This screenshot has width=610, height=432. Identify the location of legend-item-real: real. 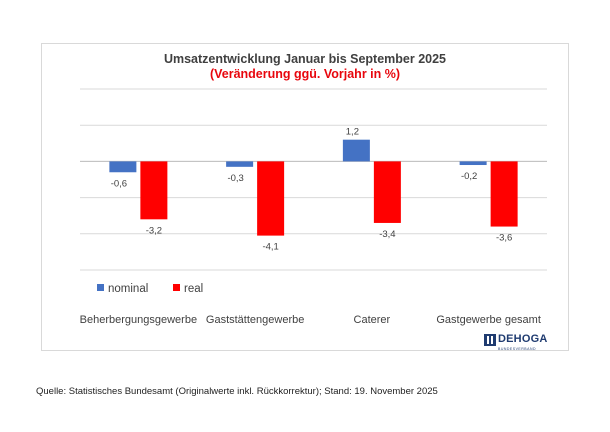
(188, 289).